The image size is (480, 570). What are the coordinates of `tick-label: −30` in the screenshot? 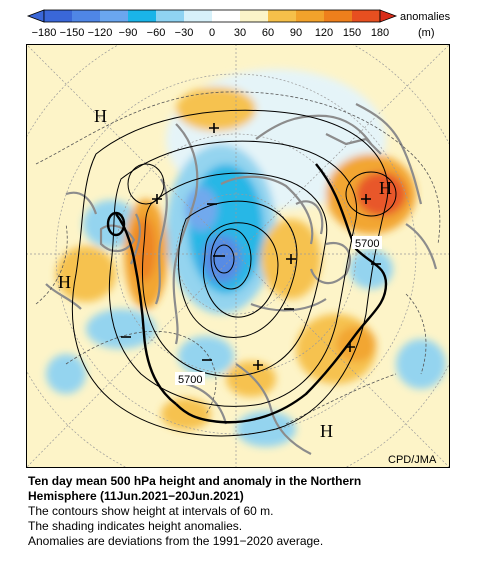 It's located at (184, 33).